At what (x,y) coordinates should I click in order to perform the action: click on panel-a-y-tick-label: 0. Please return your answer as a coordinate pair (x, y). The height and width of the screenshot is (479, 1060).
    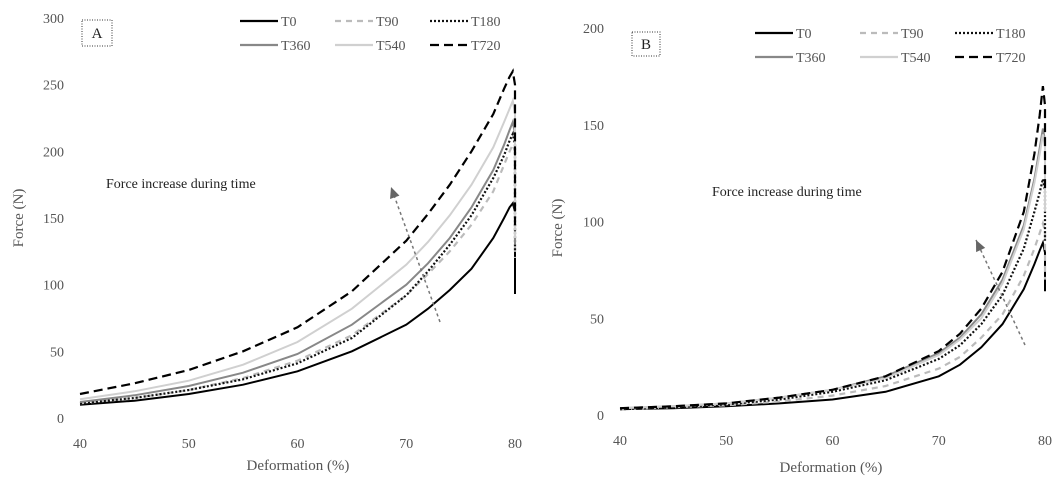
    Looking at the image, I should click on (60, 419).